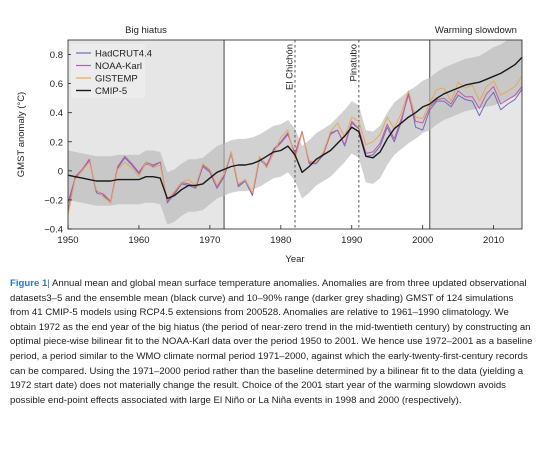 The height and width of the screenshot is (463, 543). What do you see at coordinates (111, 91) in the screenshot?
I see `legend-label-3: CMIP-5` at bounding box center [111, 91].